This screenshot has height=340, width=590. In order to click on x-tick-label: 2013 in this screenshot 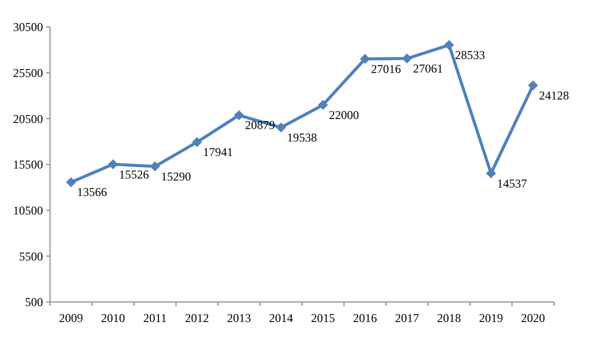, I will do `click(239, 318)`.